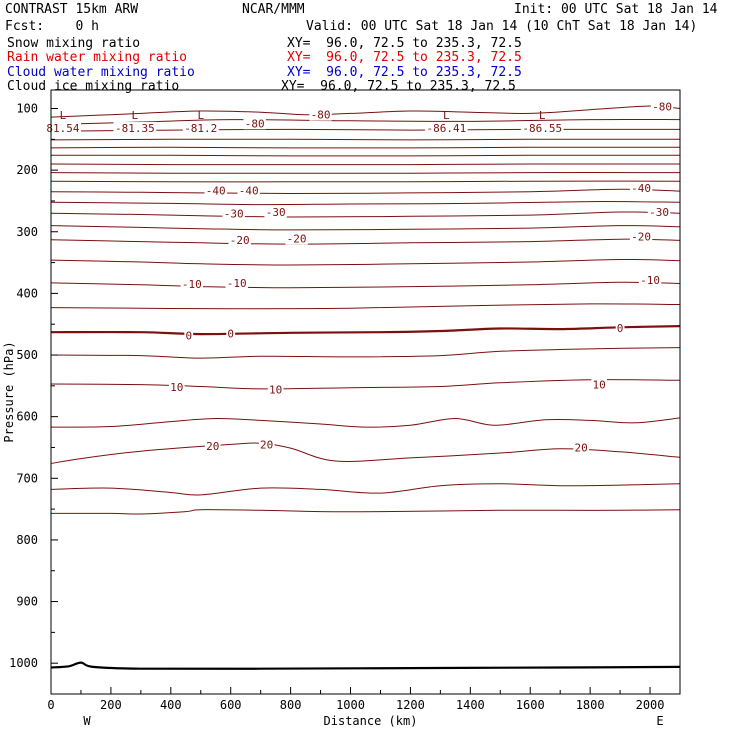 This screenshot has height=740, width=740. I want to click on east-label: E, so click(659, 721).